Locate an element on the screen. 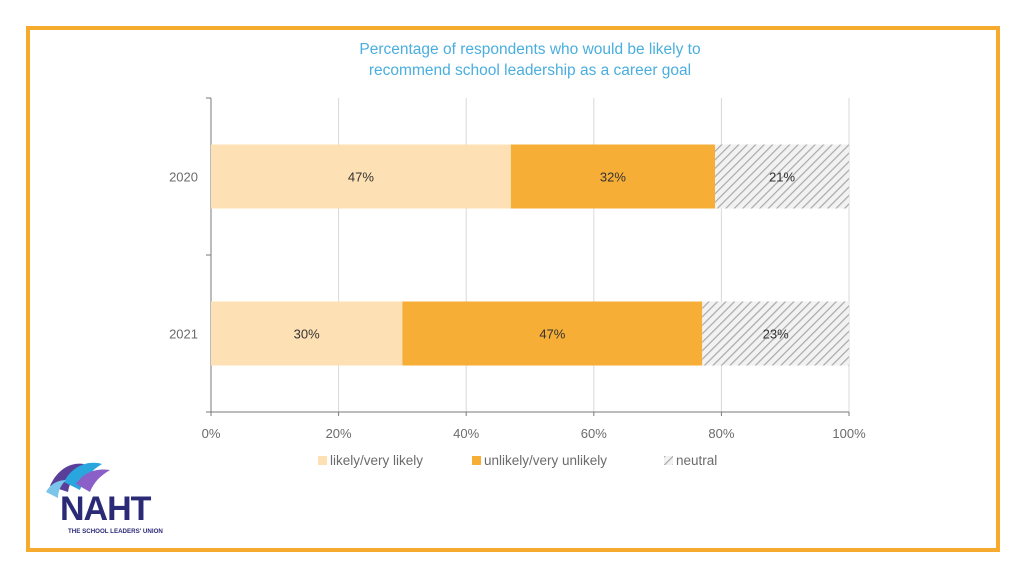 Image resolution: width=1024 pixels, height=576 pixels. x-tick-label: 80% is located at coordinates (721, 433).